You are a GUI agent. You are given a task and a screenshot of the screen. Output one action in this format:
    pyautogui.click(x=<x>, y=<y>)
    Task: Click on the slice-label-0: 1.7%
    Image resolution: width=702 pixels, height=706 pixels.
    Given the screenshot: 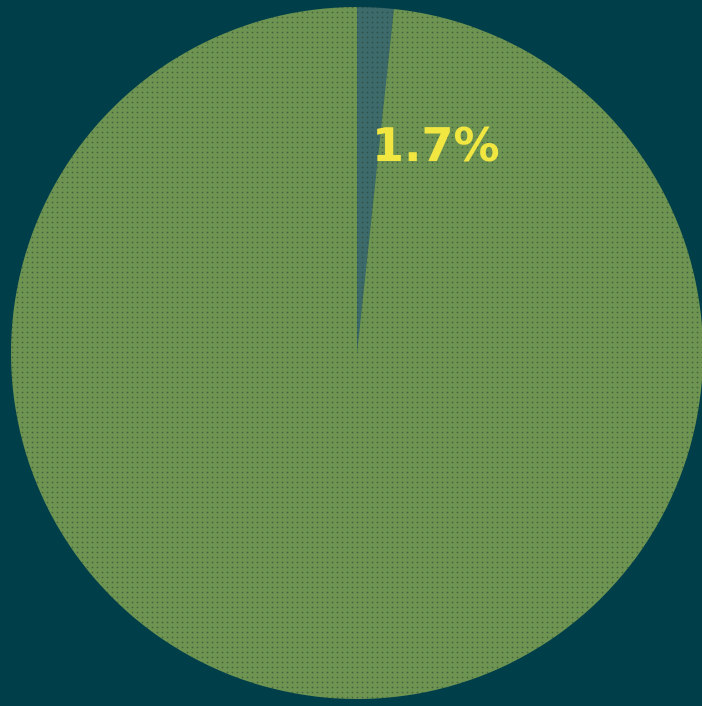 What is the action you would take?
    pyautogui.click(x=436, y=145)
    